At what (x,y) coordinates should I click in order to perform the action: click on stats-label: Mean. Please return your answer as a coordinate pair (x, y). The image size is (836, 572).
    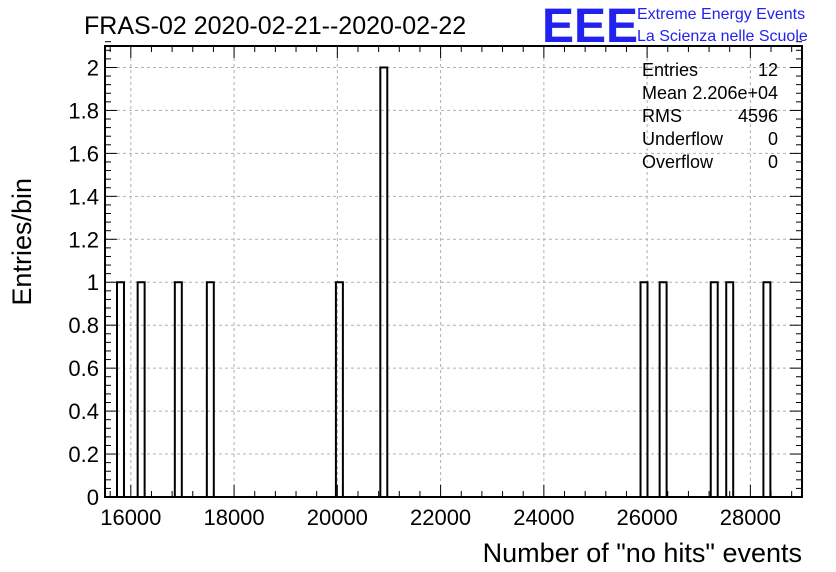
    Looking at the image, I should click on (664, 93).